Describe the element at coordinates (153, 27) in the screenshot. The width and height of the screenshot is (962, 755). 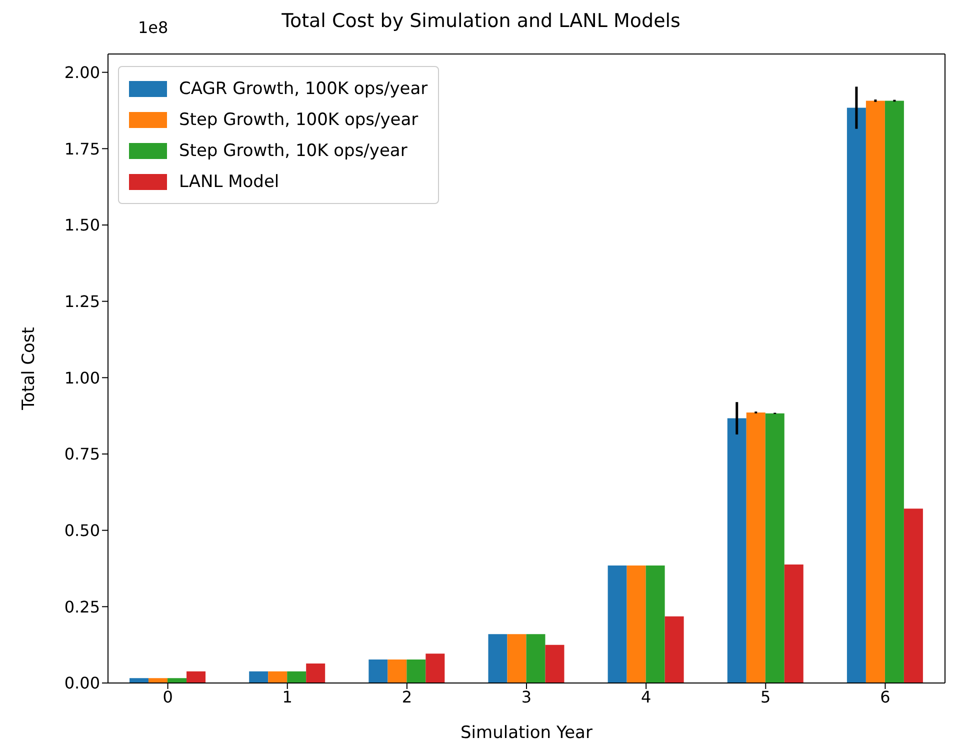
I see `text: 1e8` at that location.